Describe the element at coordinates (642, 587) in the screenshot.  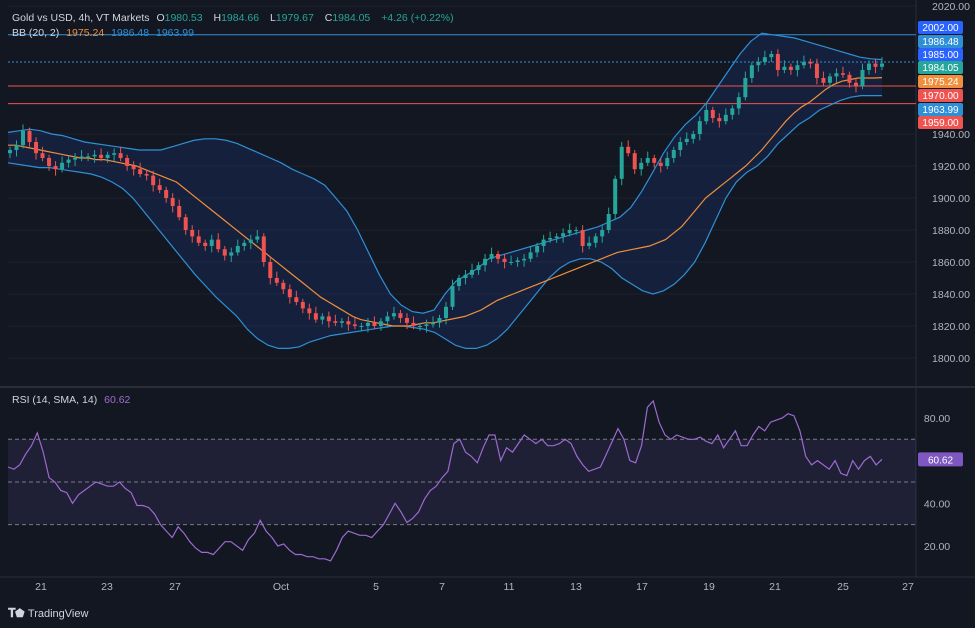
I see `time-tick-label: 17` at that location.